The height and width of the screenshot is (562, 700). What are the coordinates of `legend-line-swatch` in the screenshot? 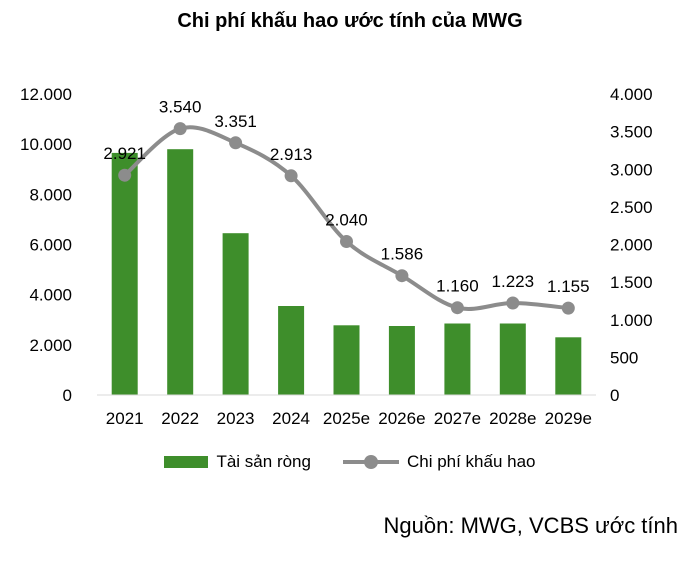 It's located at (370, 462).